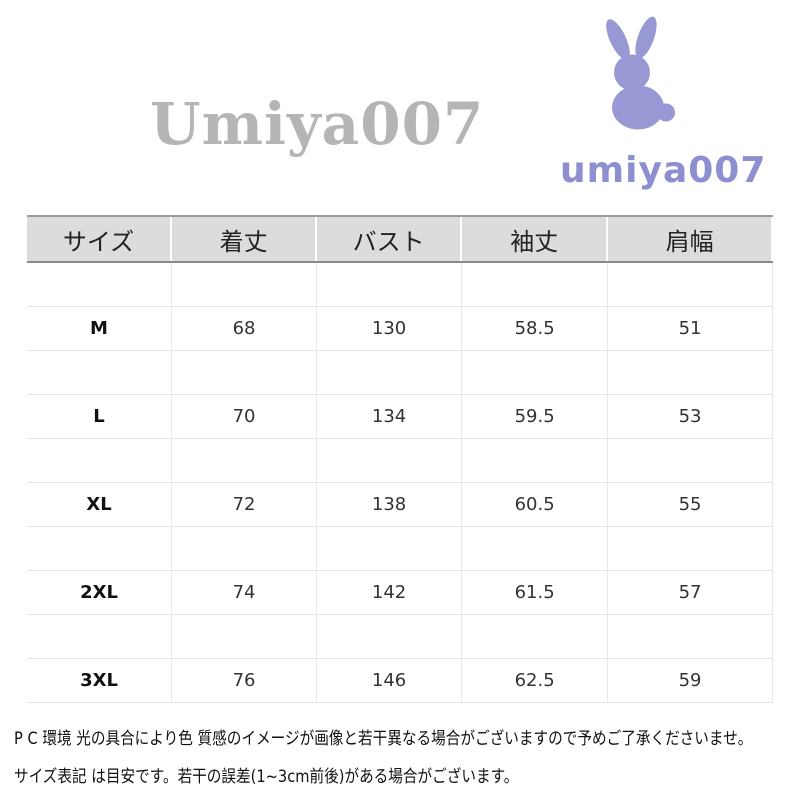 This screenshot has height=800, width=800. I want to click on table-header: サイズ 着丈 バスト 袖丈 肩幅, so click(400, 239).